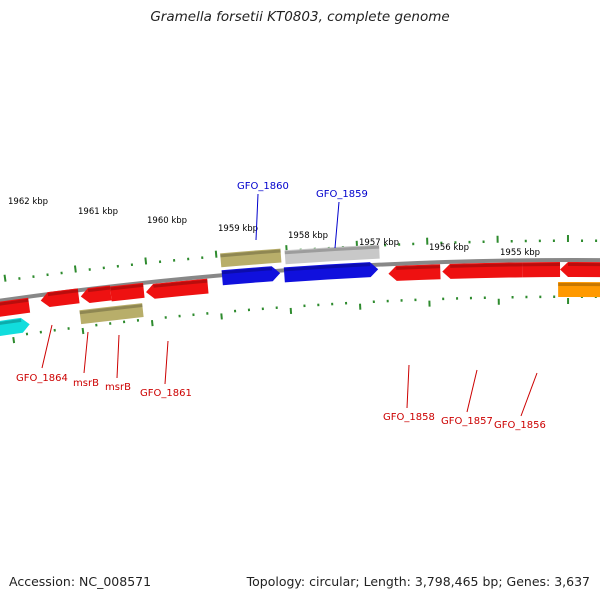 The image size is (600, 600). Describe the element at coordinates (342, 194) in the screenshot. I see `gene-label-gfo-1859: GFO_1859` at that location.